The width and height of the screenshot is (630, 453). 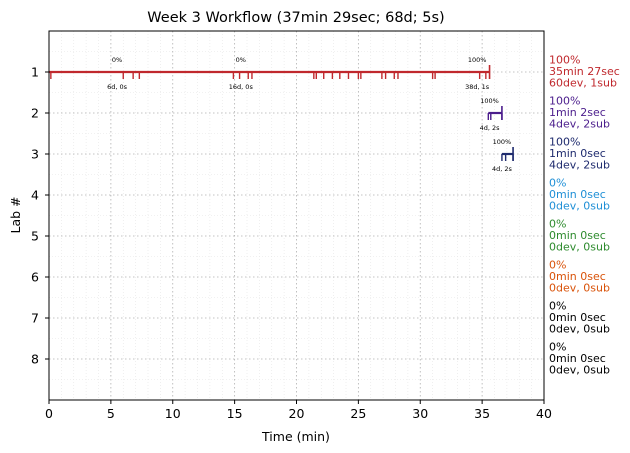 What do you see at coordinates (502, 169) in the screenshot?
I see `lab-3-milestone-detail: 4d, 2s` at bounding box center [502, 169].